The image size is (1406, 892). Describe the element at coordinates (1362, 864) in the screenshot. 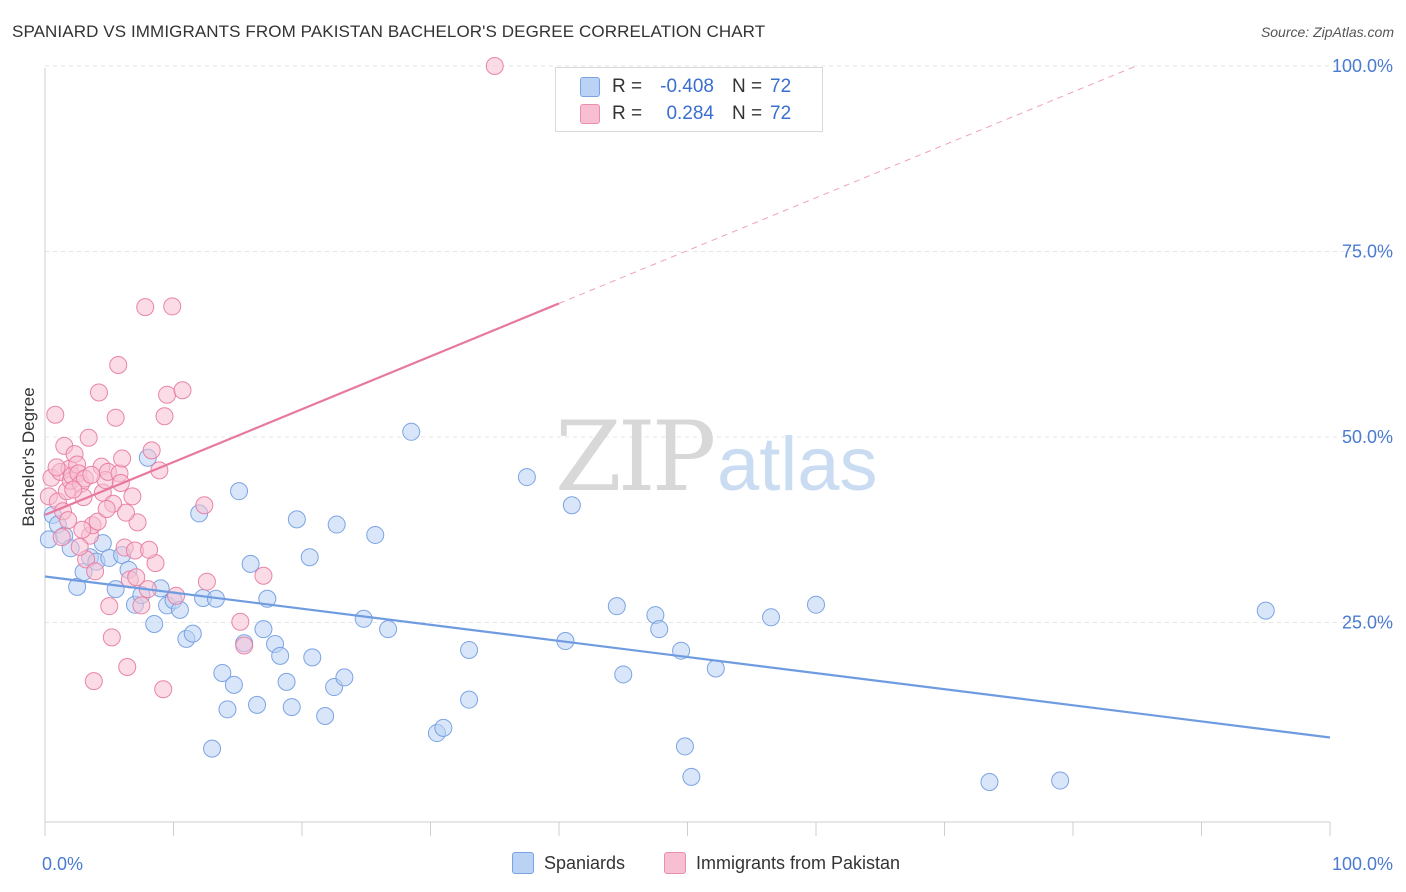

I see `x-tick-label: 100.0%` at that location.